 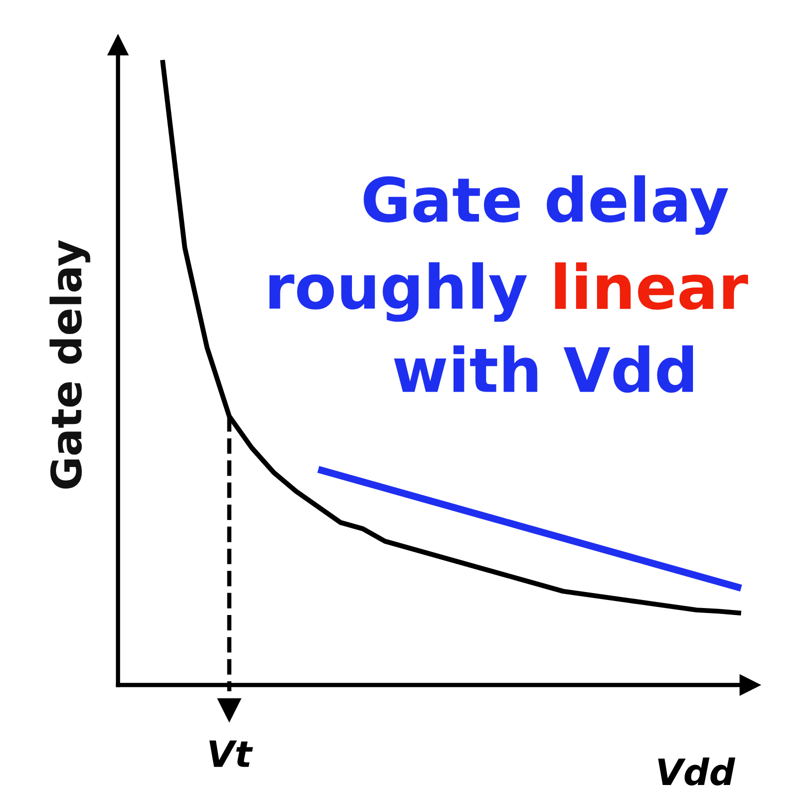 I want to click on x-axis-title: Vdd, so click(x=697, y=772).